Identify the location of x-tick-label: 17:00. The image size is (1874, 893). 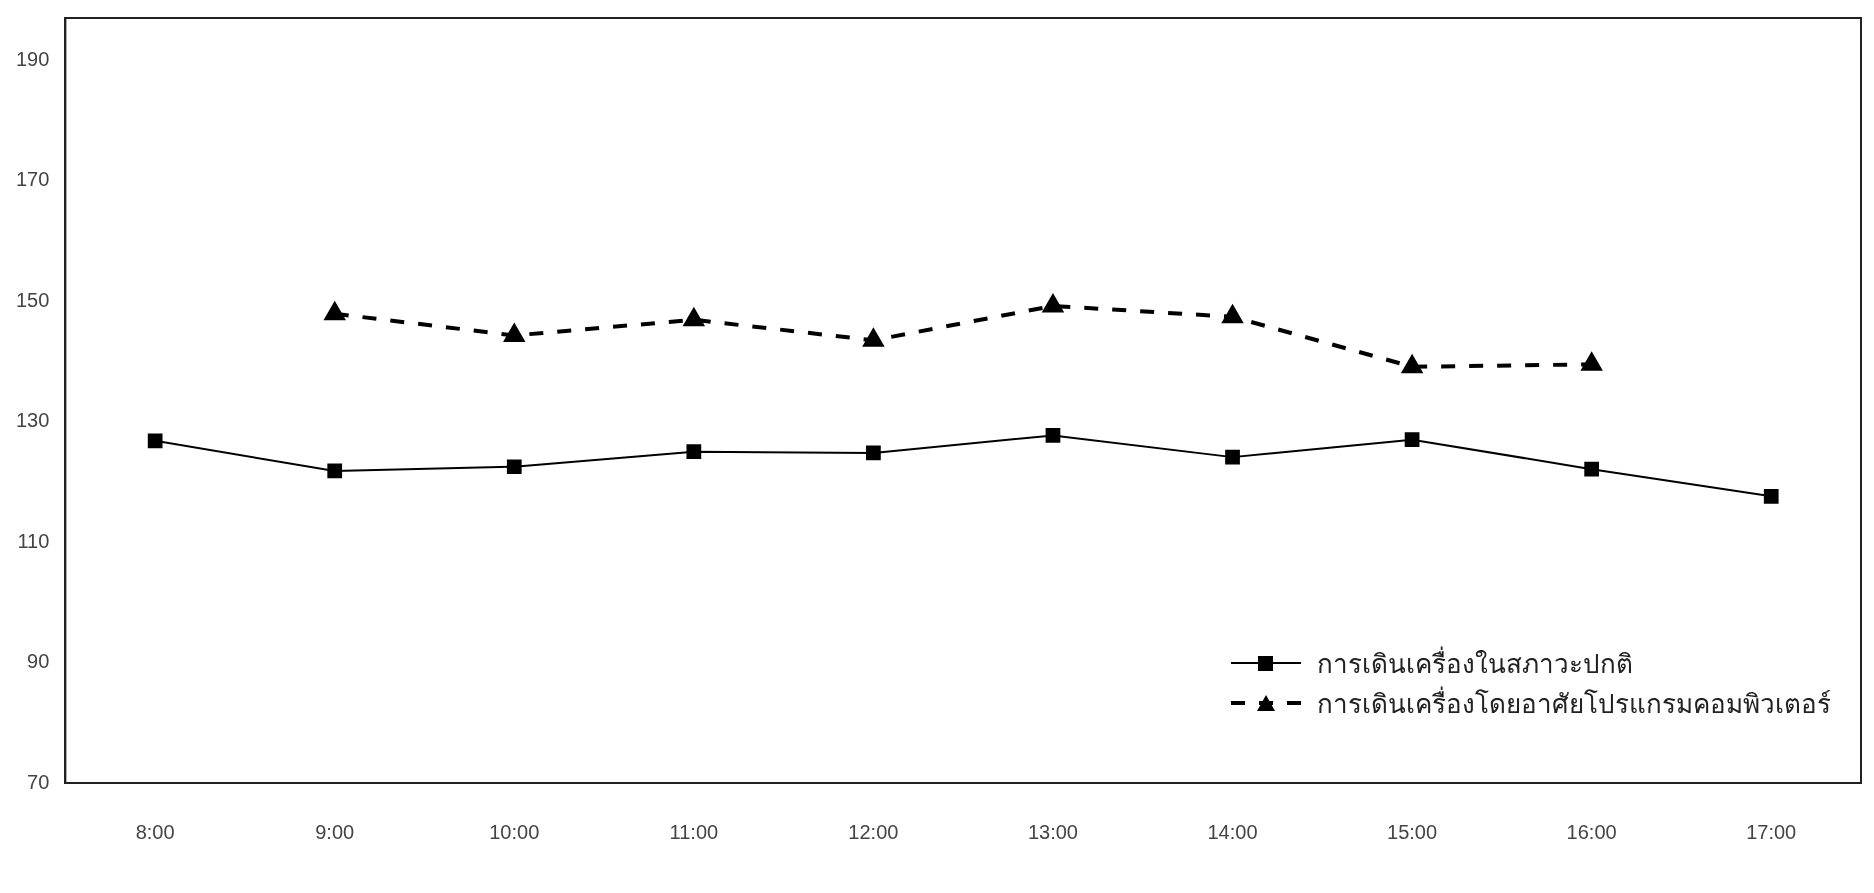
(1771, 831).